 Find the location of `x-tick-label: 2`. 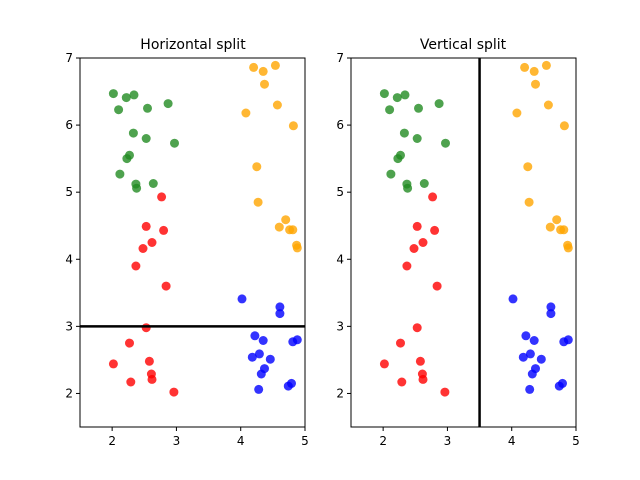

x-tick-label: 2 is located at coordinates (383, 441).